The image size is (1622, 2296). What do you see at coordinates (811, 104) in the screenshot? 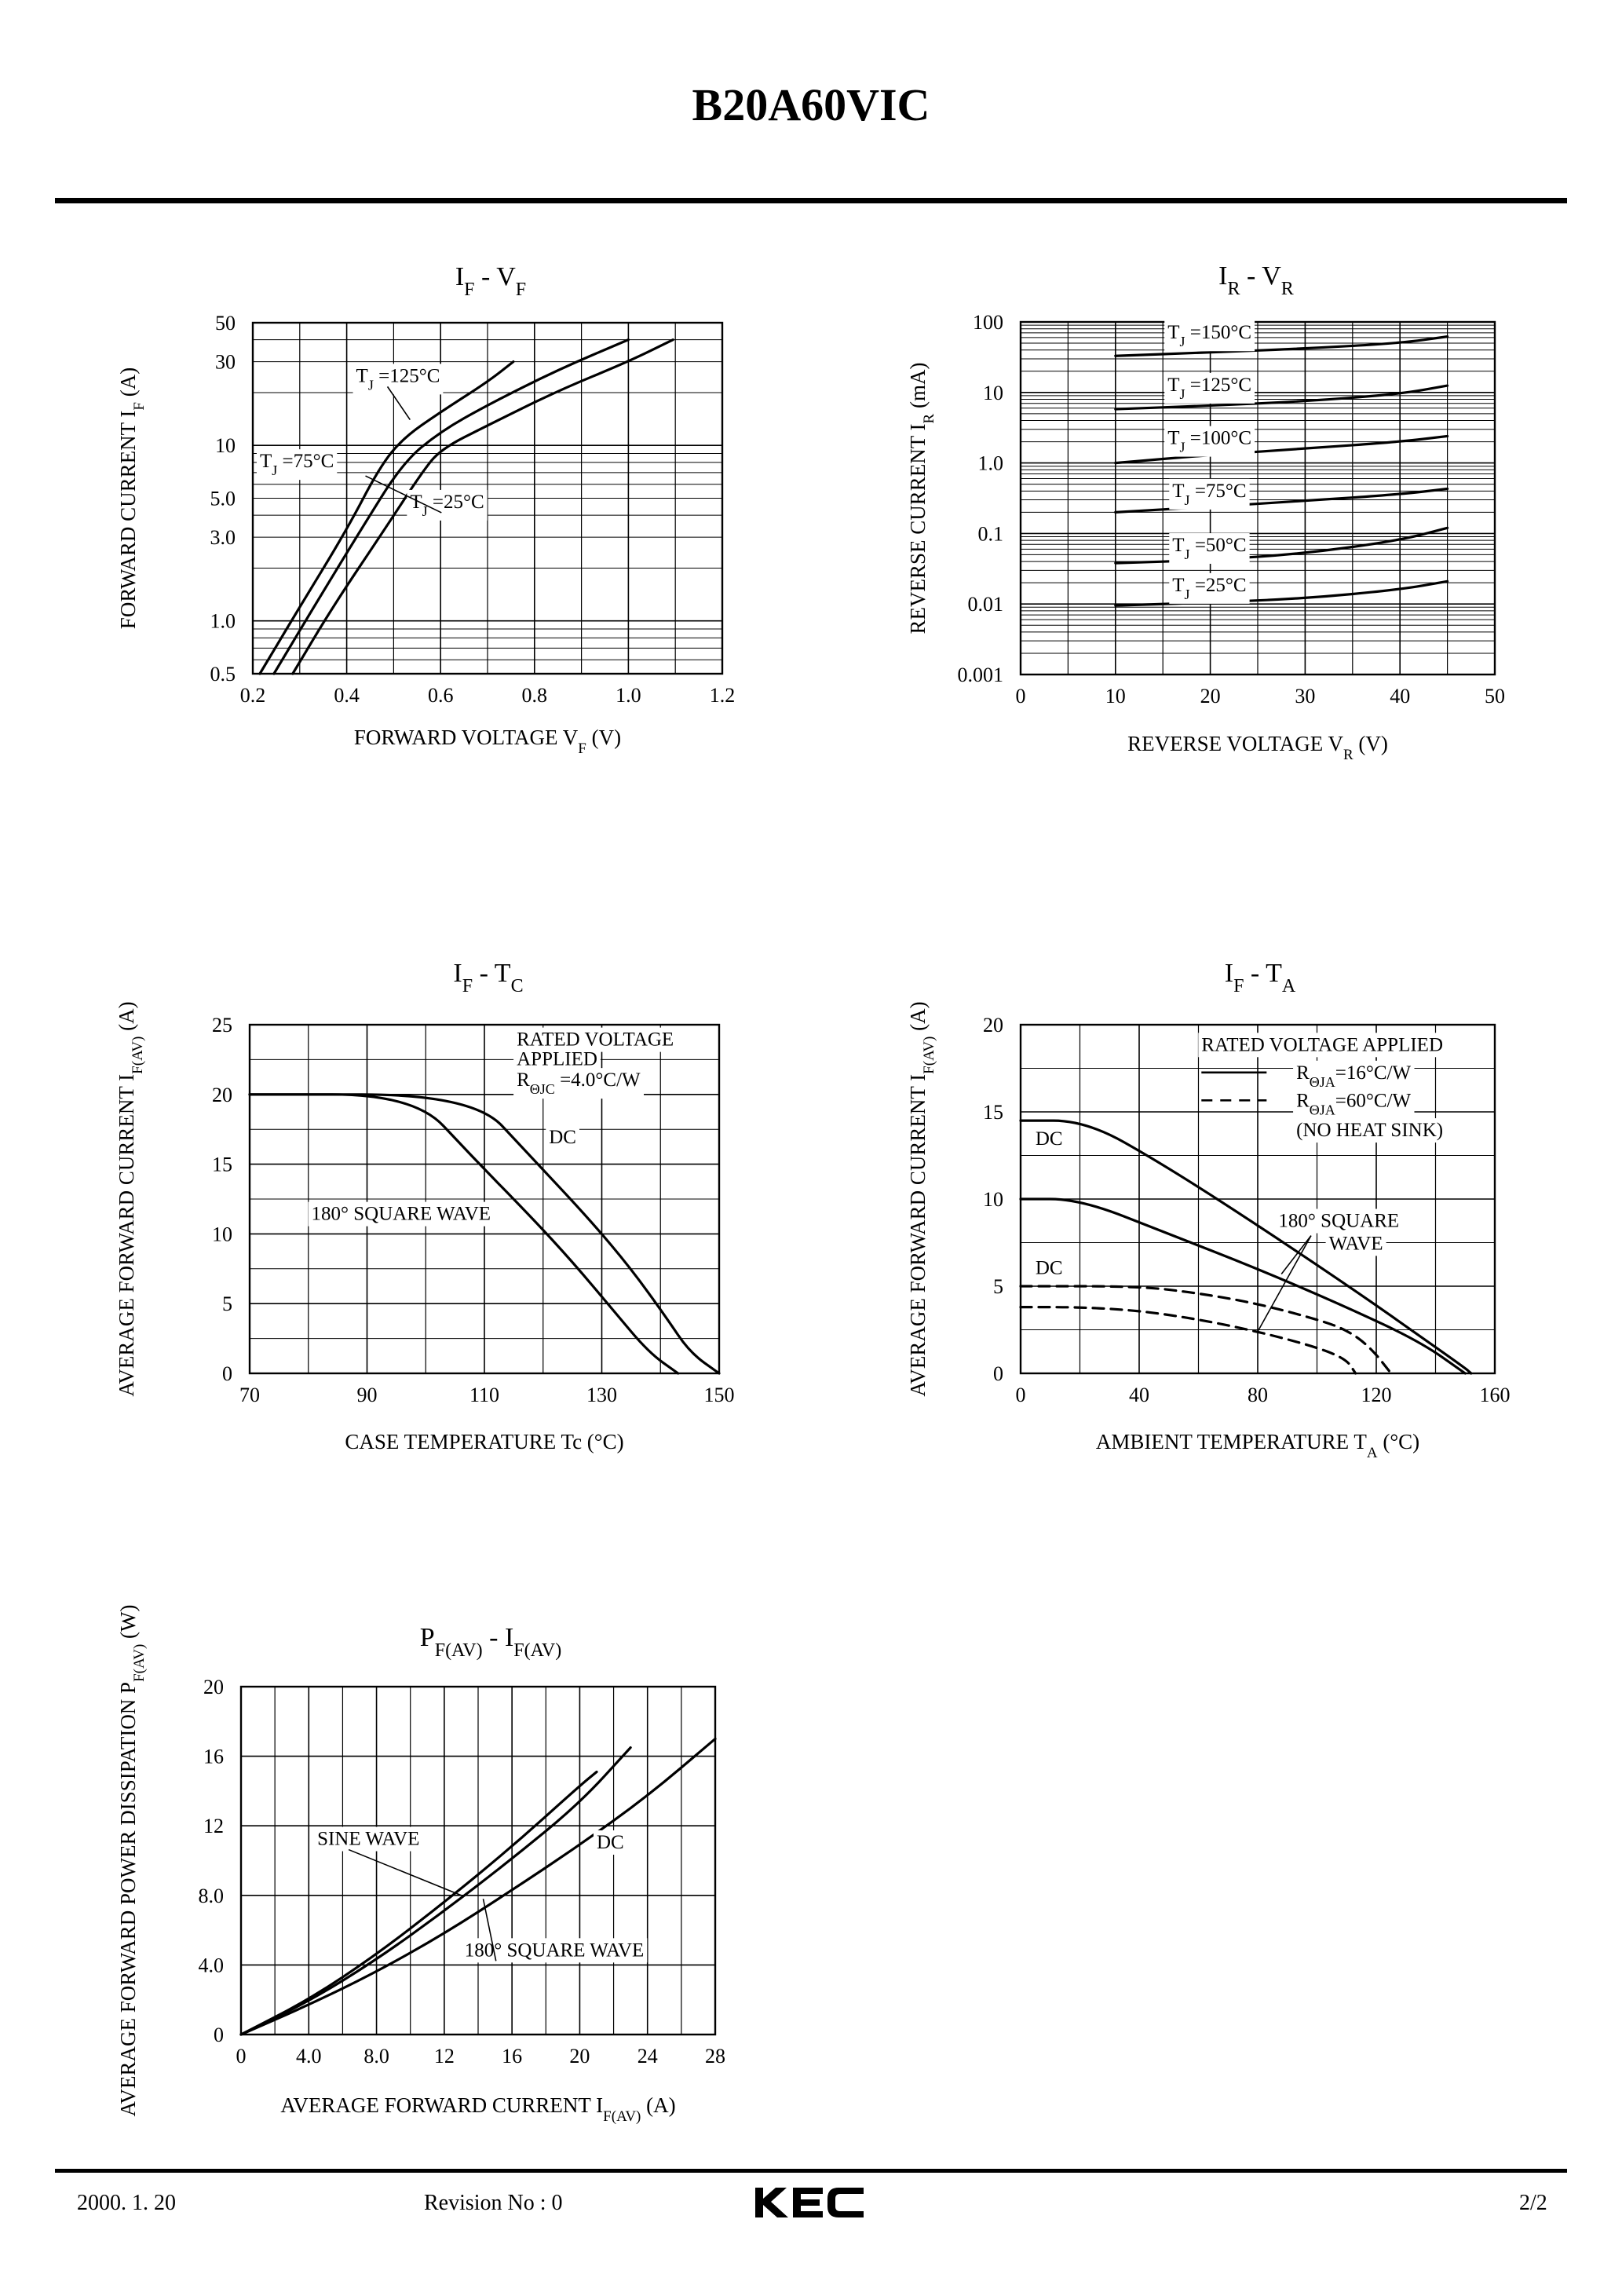
I see `document-title: B20A60VIC` at bounding box center [811, 104].